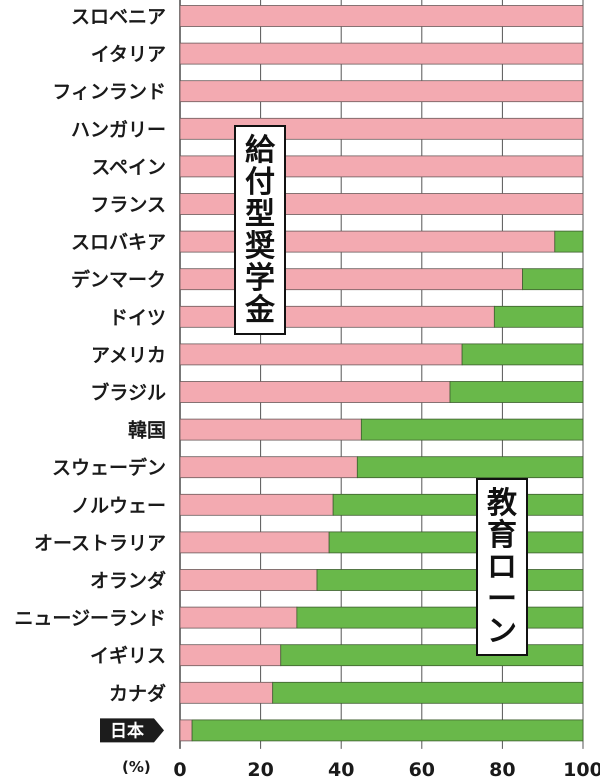 This screenshot has width=600, height=783. What do you see at coordinates (260, 770) in the screenshot?
I see `x-tick-label: 20` at bounding box center [260, 770].